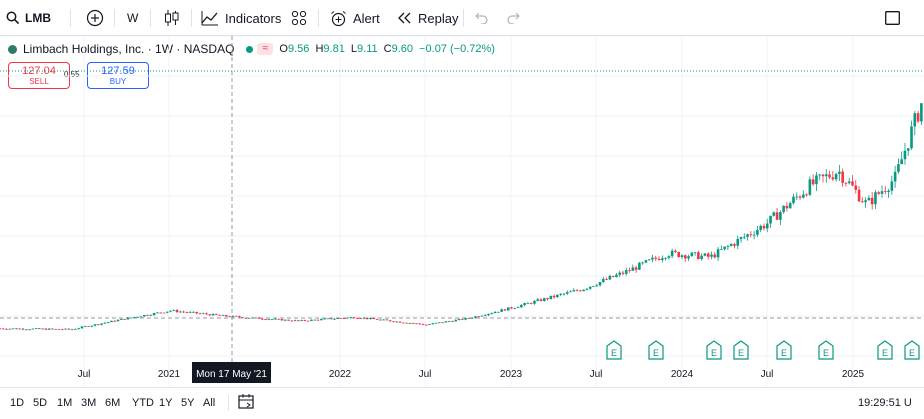  I want to click on redo-icon, so click(513, 18).